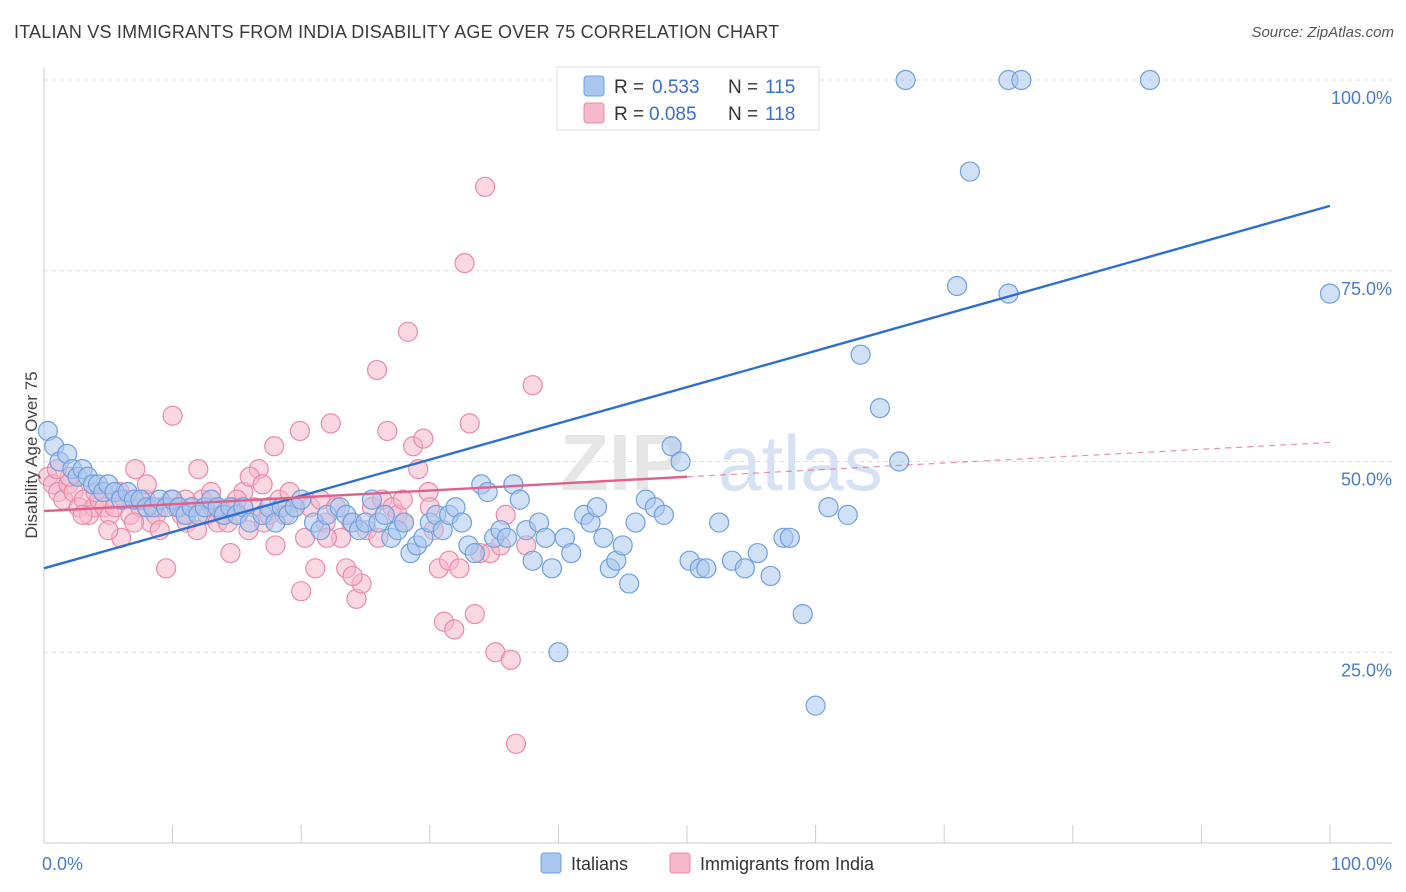 The height and width of the screenshot is (892, 1406). Describe the element at coordinates (743, 87) in the screenshot. I see `legend-top-n-label-1: N =` at that location.